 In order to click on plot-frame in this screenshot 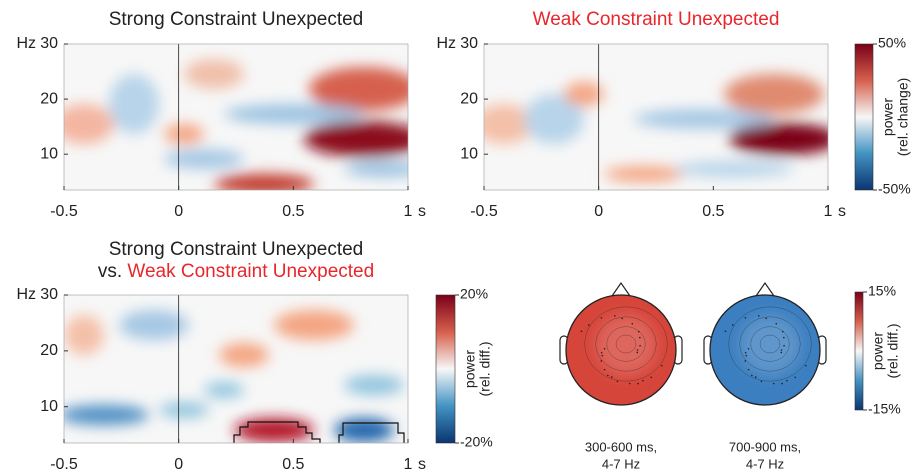, I will do `click(656, 117)`.